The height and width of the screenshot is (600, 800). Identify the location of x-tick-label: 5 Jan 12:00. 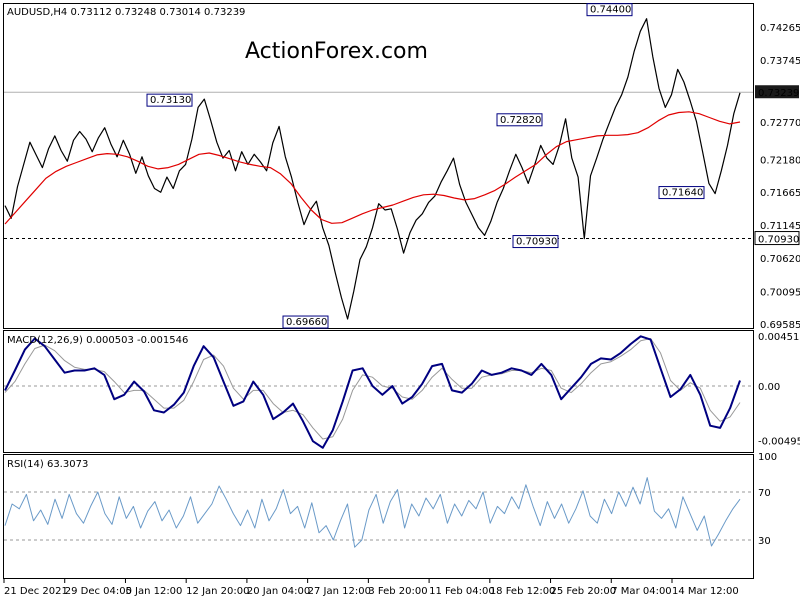
(153, 591).